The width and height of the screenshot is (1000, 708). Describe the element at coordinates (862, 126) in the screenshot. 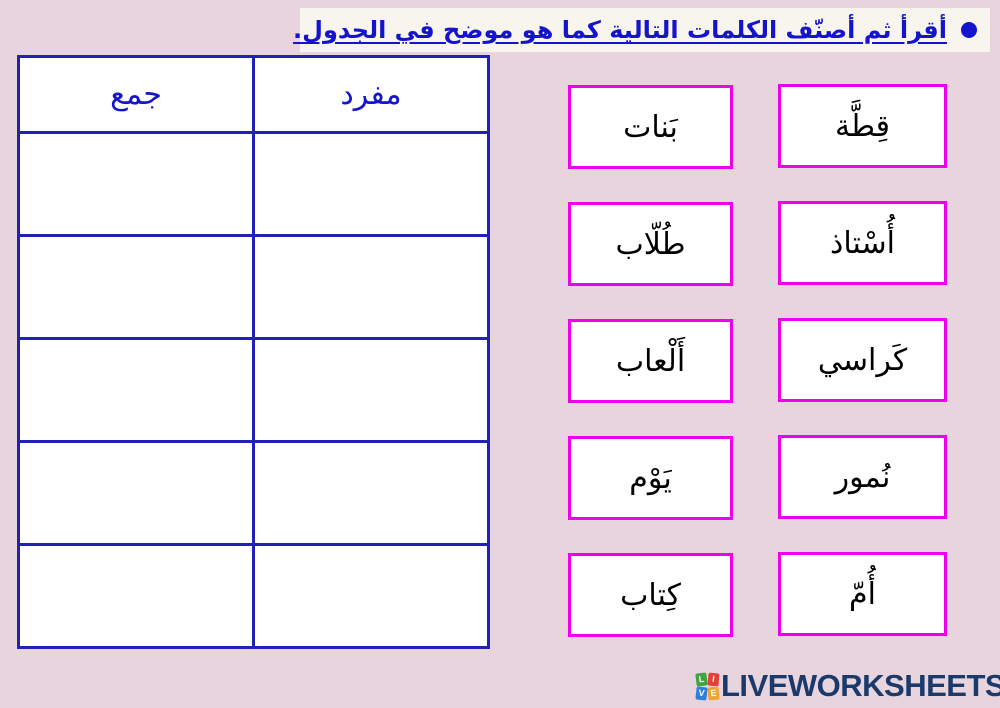

I see `word-card: قِطَّة` at that location.